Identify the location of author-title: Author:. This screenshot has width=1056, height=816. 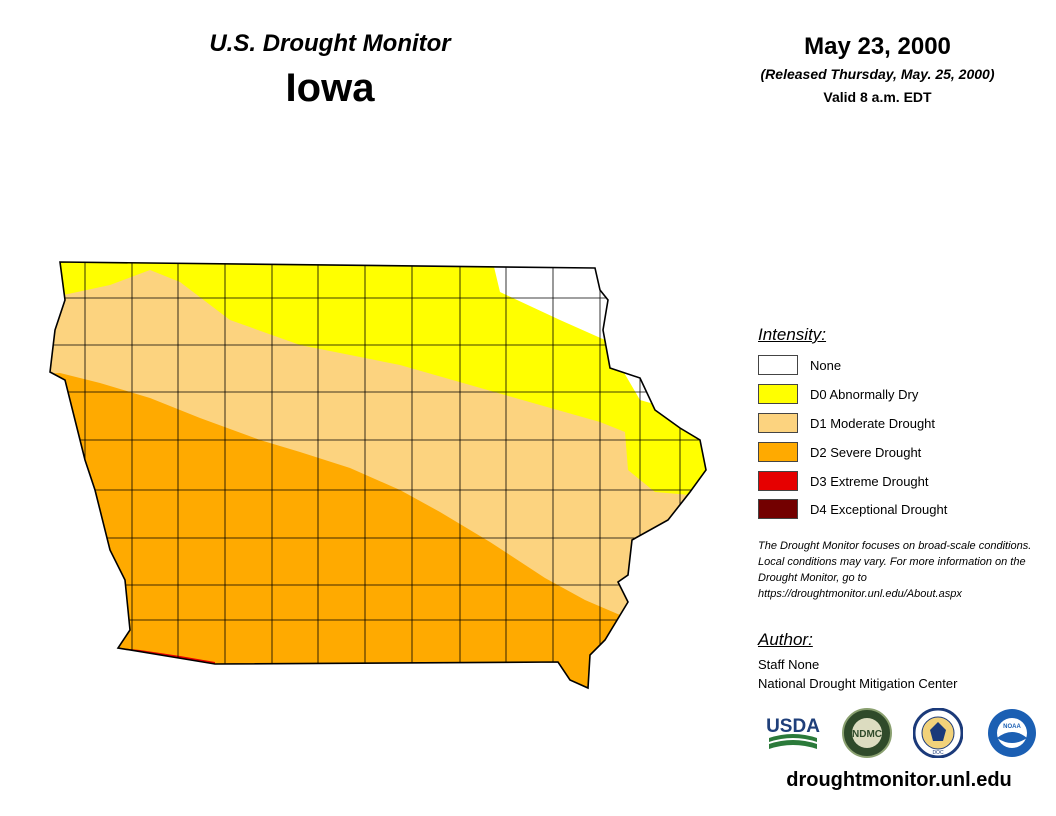
(785, 639).